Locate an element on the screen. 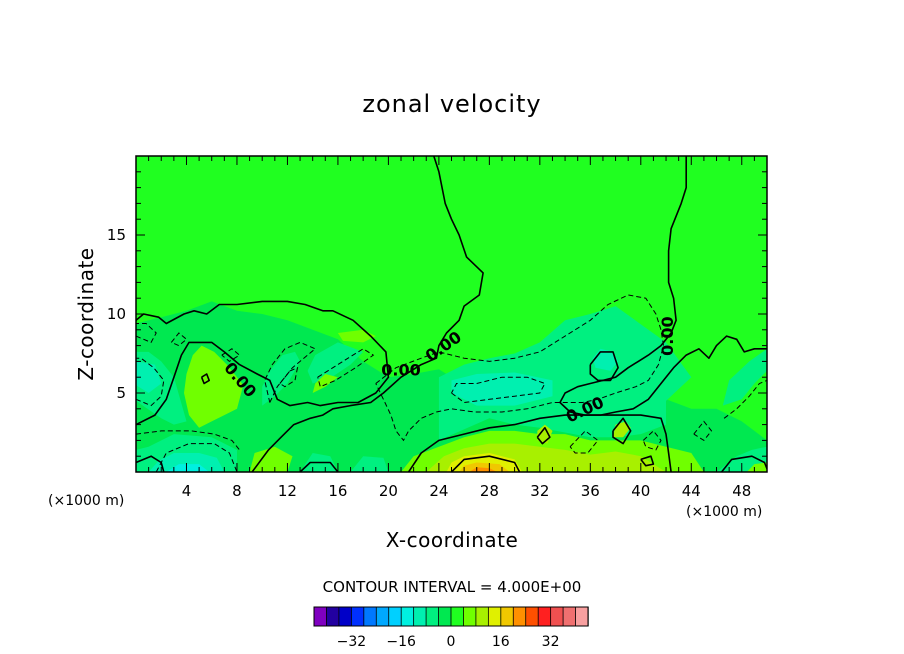 The height and width of the screenshot is (654, 904). colorbar-tick-label: 32 is located at coordinates (551, 642).